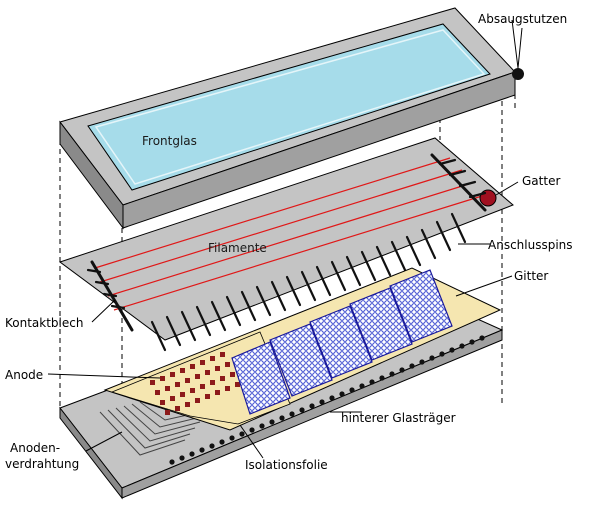 This screenshot has height=510, width=590. What do you see at coordinates (155, 428) in the screenshot?
I see `anode-wiring` at bounding box center [155, 428].